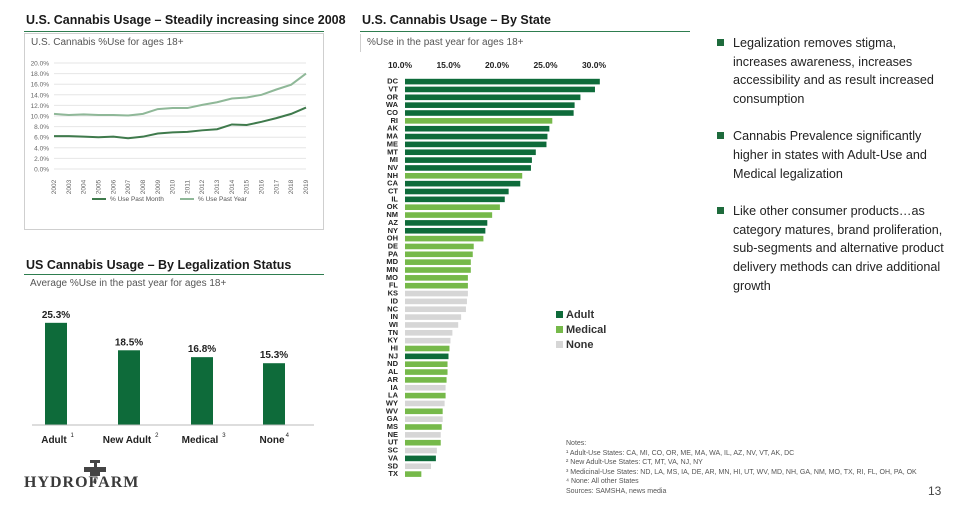 The height and width of the screenshot is (508, 961). What do you see at coordinates (438, 262) in the screenshot?
I see `state-bar-md` at bounding box center [438, 262].